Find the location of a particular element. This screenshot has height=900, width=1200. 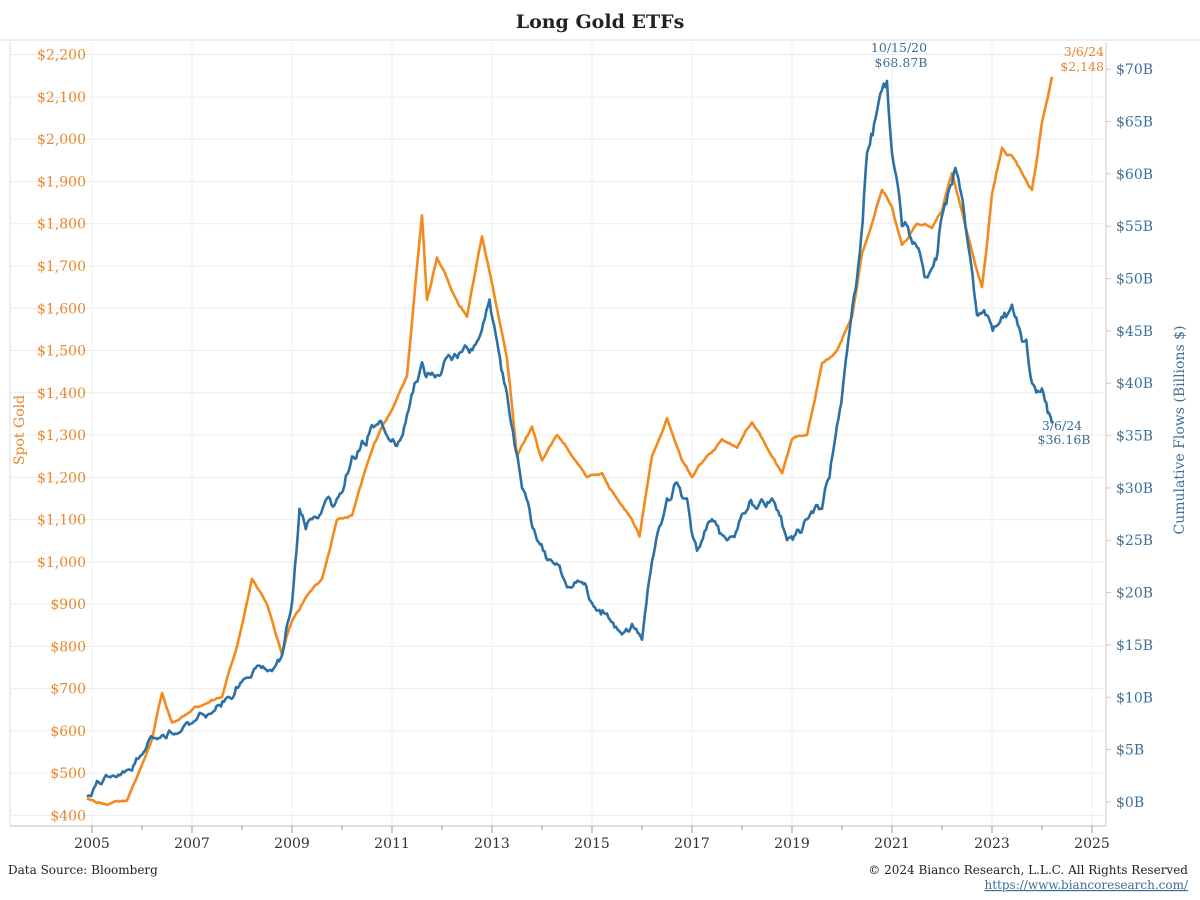

x-tick-label: 2015 is located at coordinates (592, 844).